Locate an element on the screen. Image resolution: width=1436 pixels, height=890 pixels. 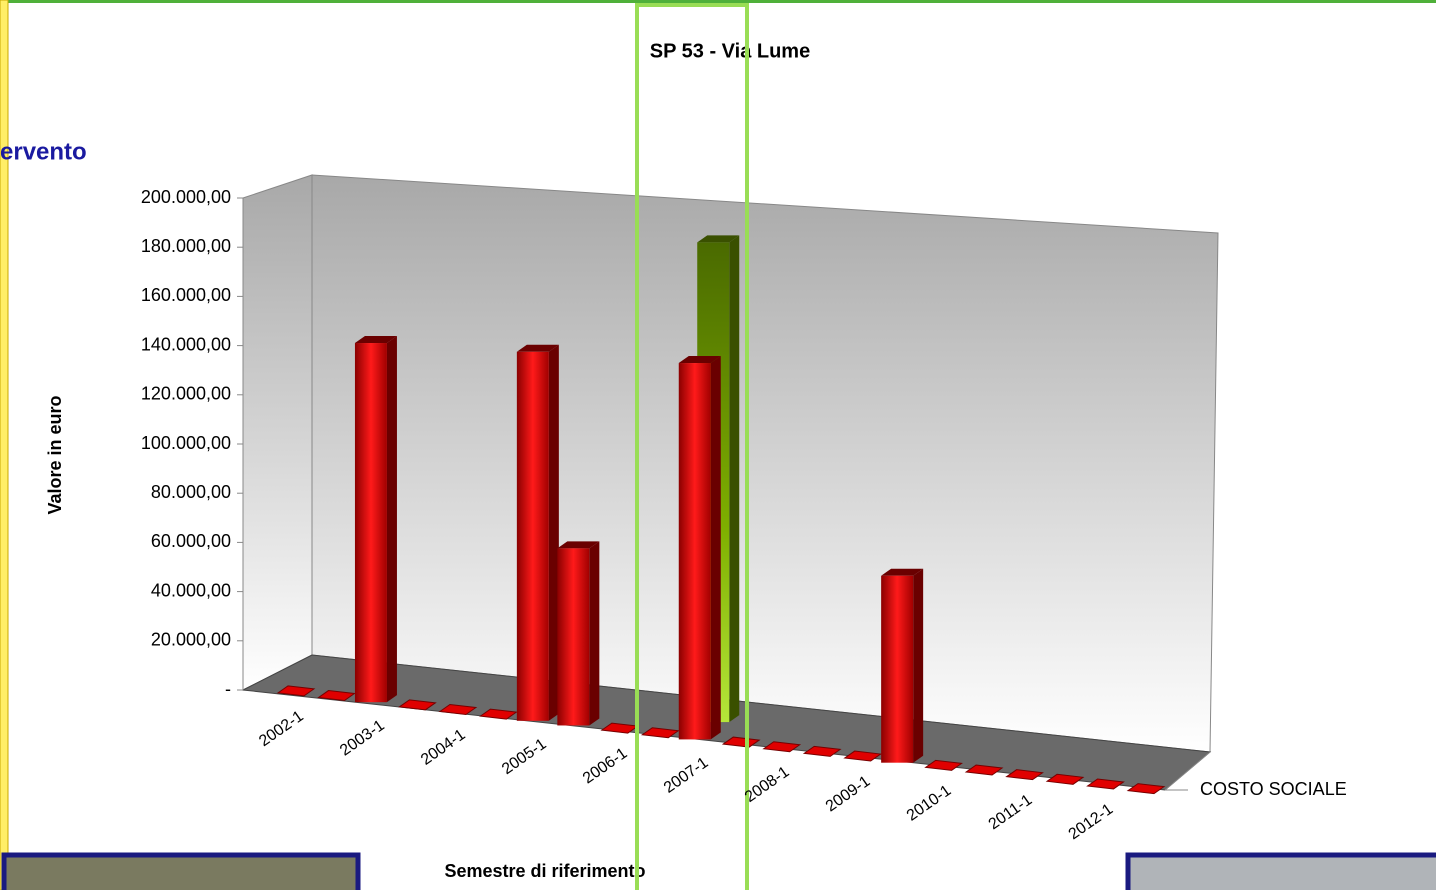
y-tick-label: 200.000,00 is located at coordinates (186, 197).